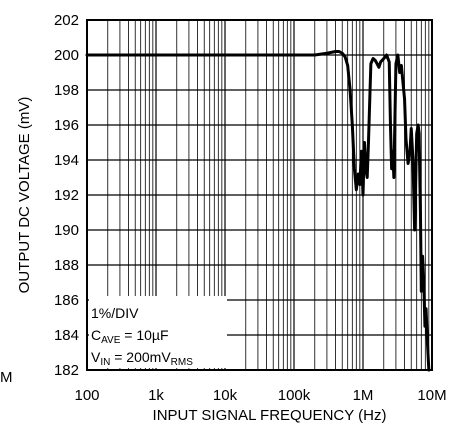  Describe the element at coordinates (6, 377) in the screenshot. I see `left-edge-fragment: M` at that location.